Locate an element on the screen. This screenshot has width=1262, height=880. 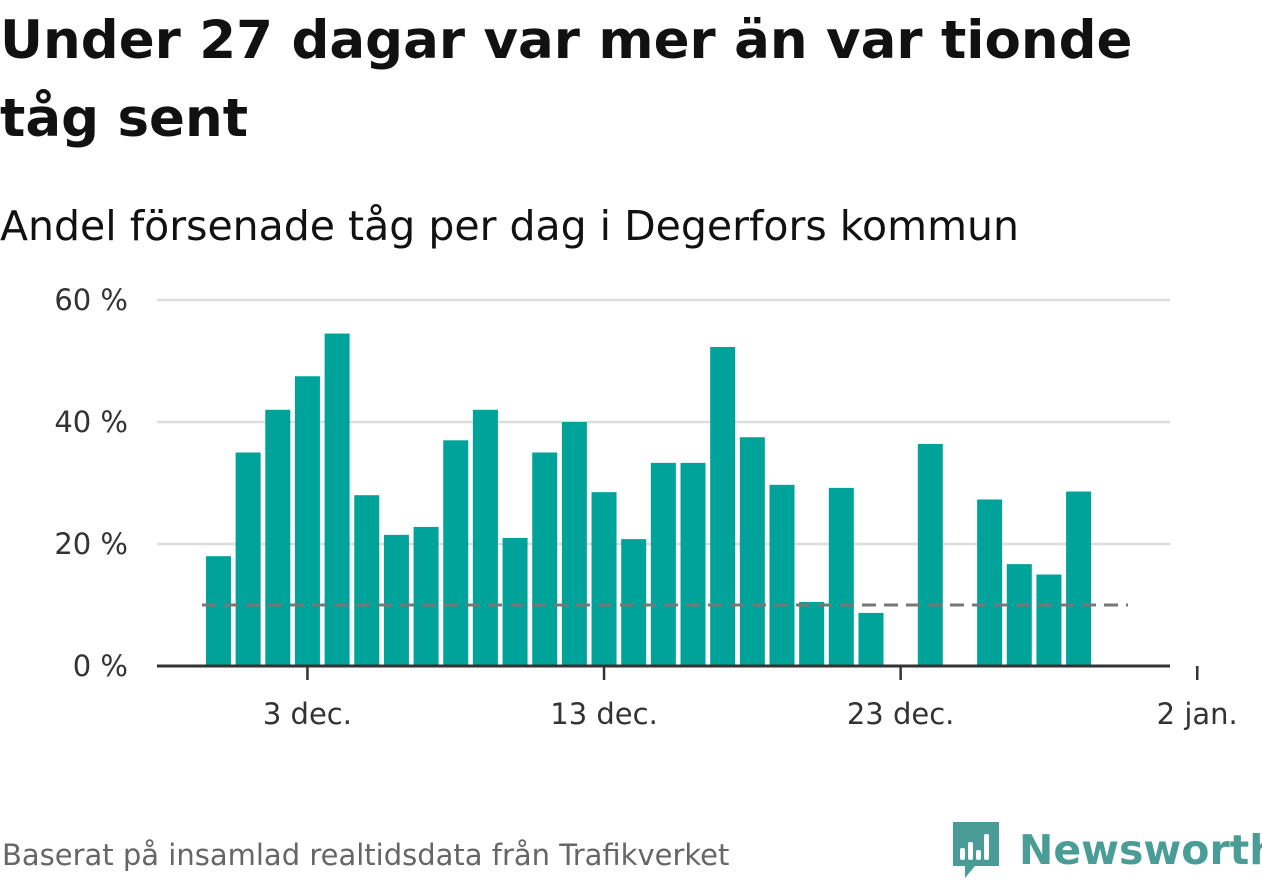
y-tick-label: 20 % is located at coordinates (91, 544).